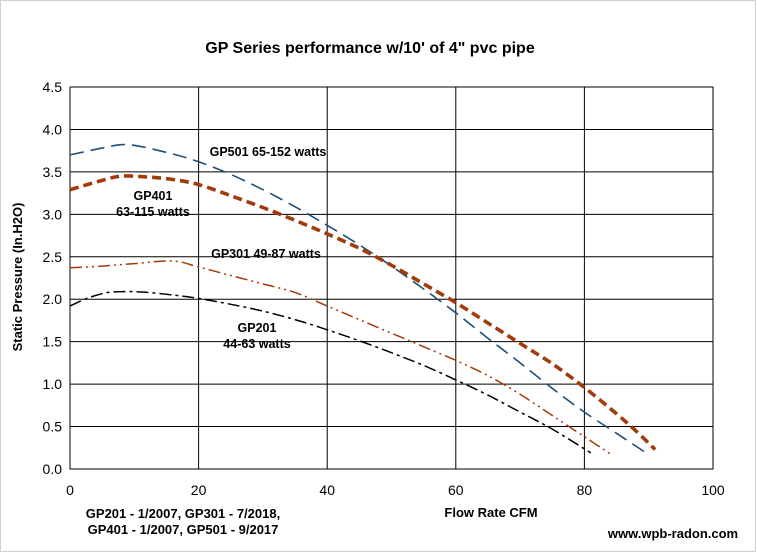  What do you see at coordinates (713, 490) in the screenshot?
I see `x-tick-label-5: 100` at bounding box center [713, 490].